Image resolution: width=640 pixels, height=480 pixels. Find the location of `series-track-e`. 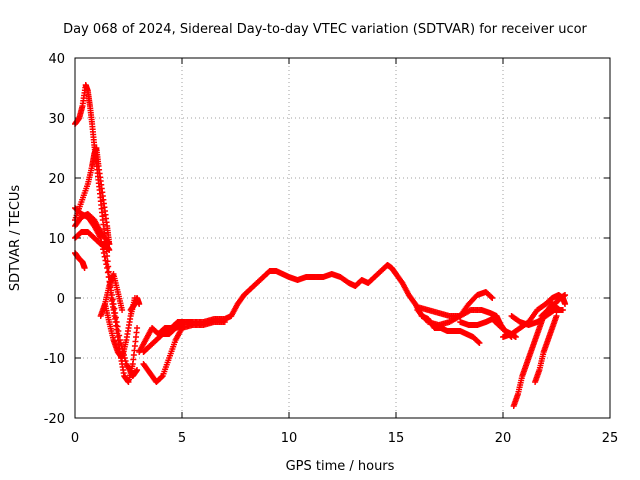

series-track-e is located at coordinates (92, 241).